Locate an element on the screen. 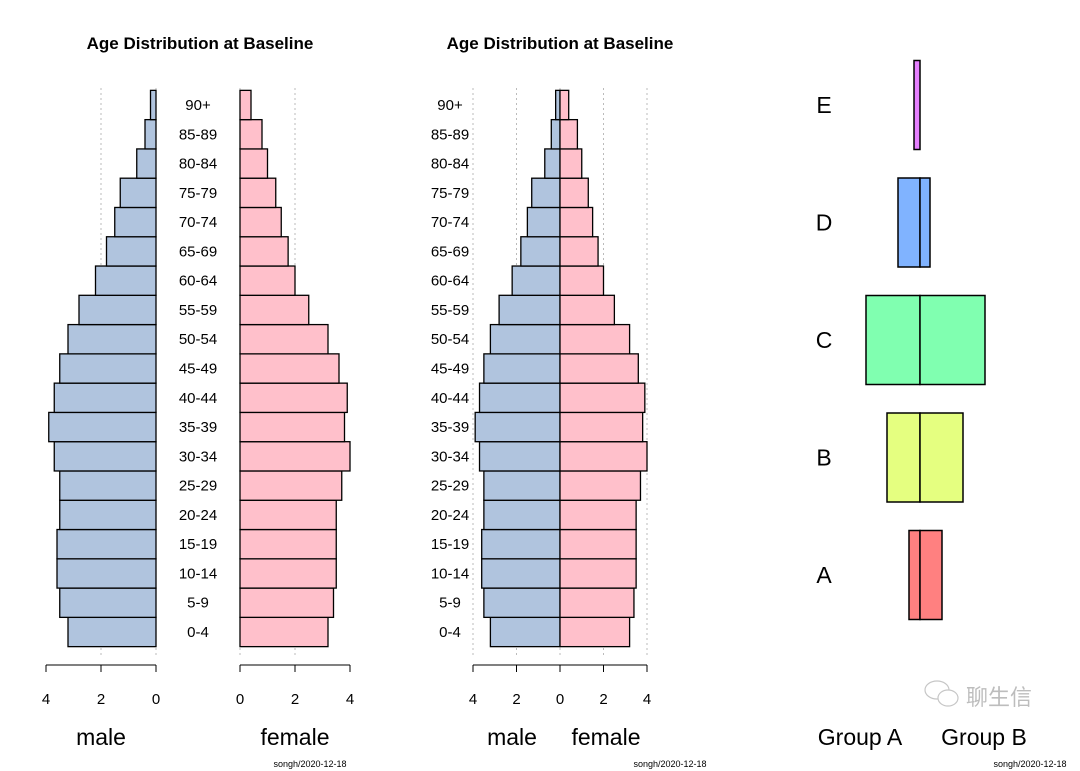 This screenshot has width=1080, height=771. series-label-female: female is located at coordinates (294, 737).